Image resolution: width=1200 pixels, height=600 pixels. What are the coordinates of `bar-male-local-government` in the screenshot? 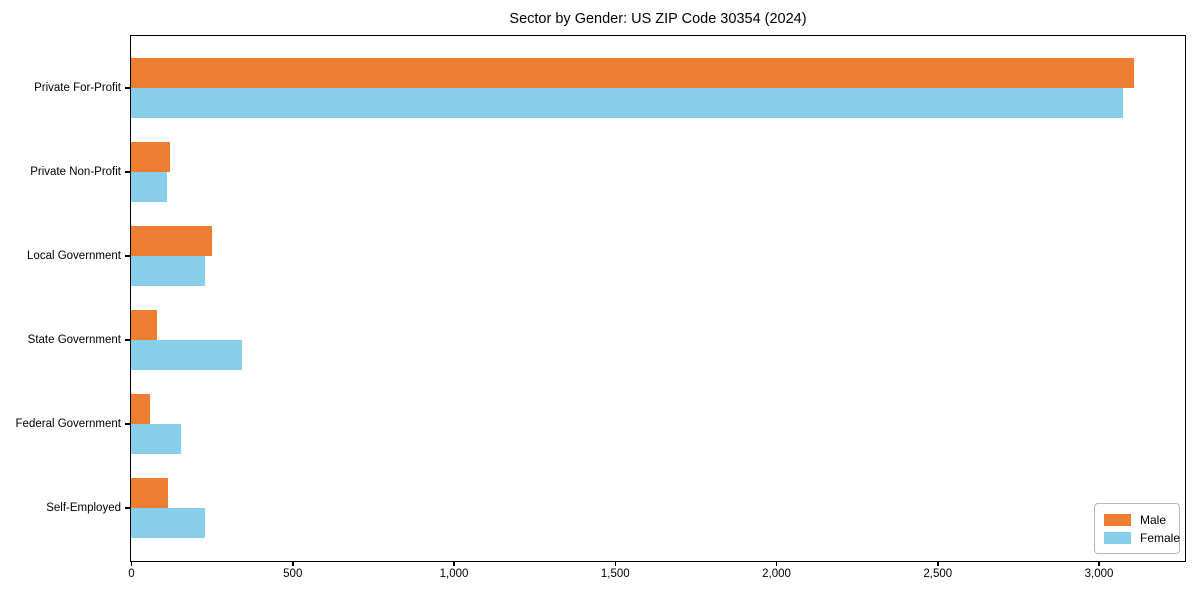 It's located at (171, 240).